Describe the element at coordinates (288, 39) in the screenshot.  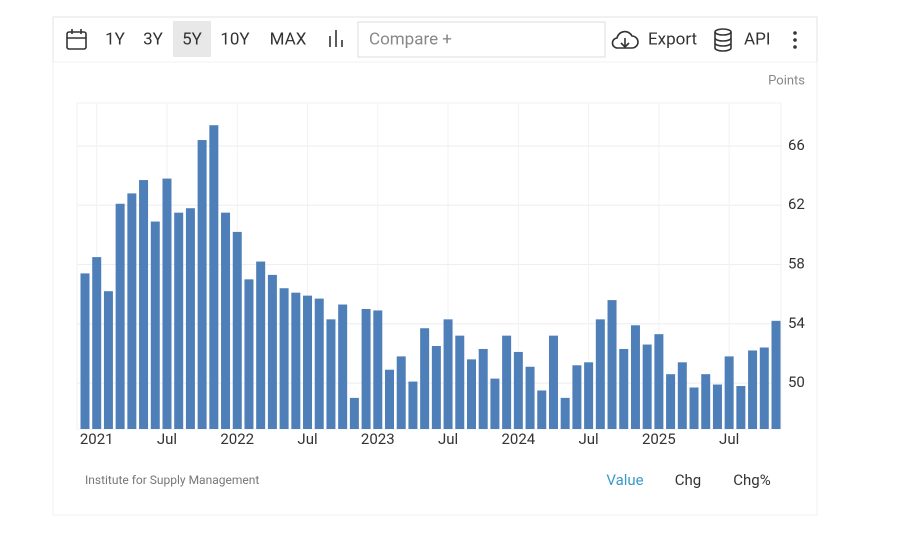
I see `range-button: MAX` at that location.